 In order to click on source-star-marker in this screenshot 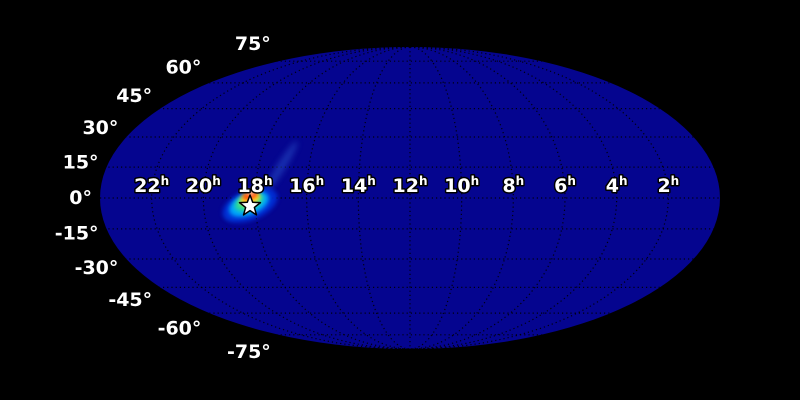, I will do `click(250, 205)`.